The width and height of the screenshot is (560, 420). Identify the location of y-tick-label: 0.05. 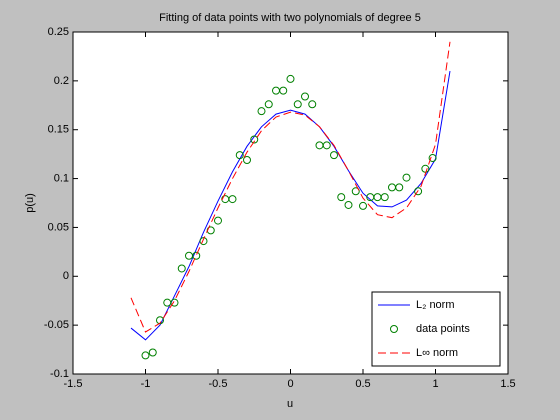
(58, 227).